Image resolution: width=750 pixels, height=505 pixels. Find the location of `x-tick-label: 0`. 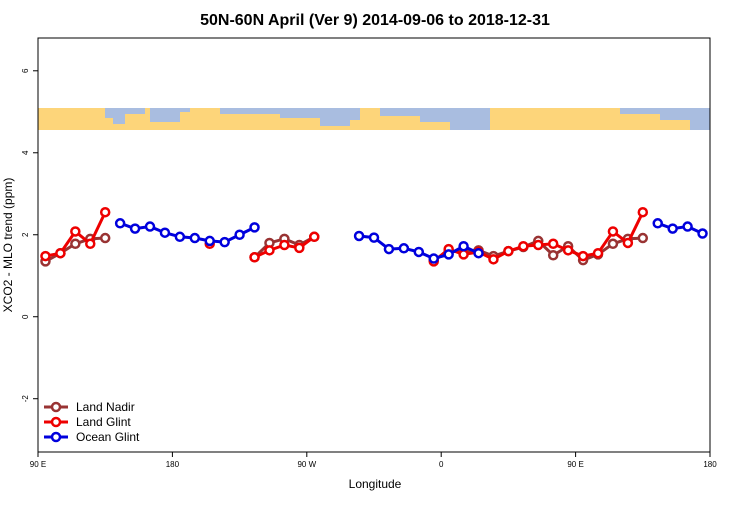

x-tick-label: 0 is located at coordinates (441, 464).